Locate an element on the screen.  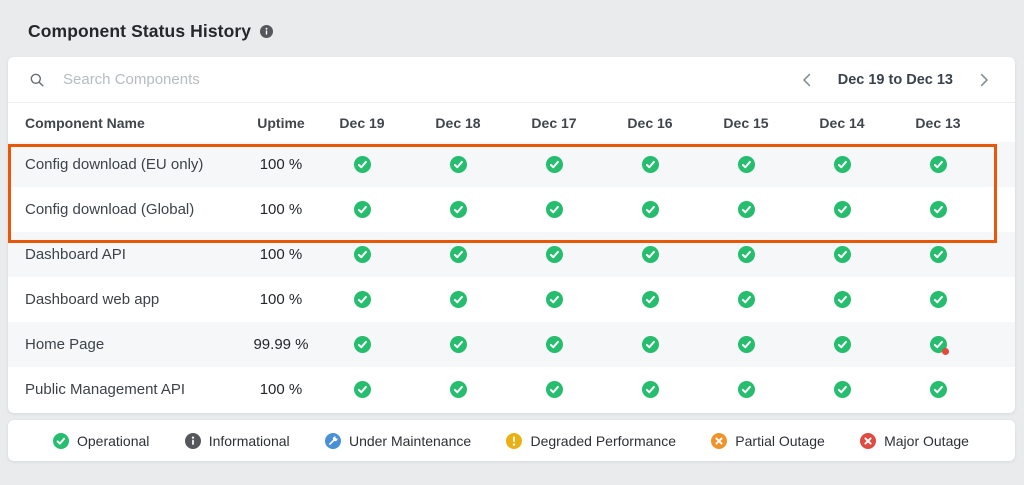
prev-range-button is located at coordinates (806, 80).